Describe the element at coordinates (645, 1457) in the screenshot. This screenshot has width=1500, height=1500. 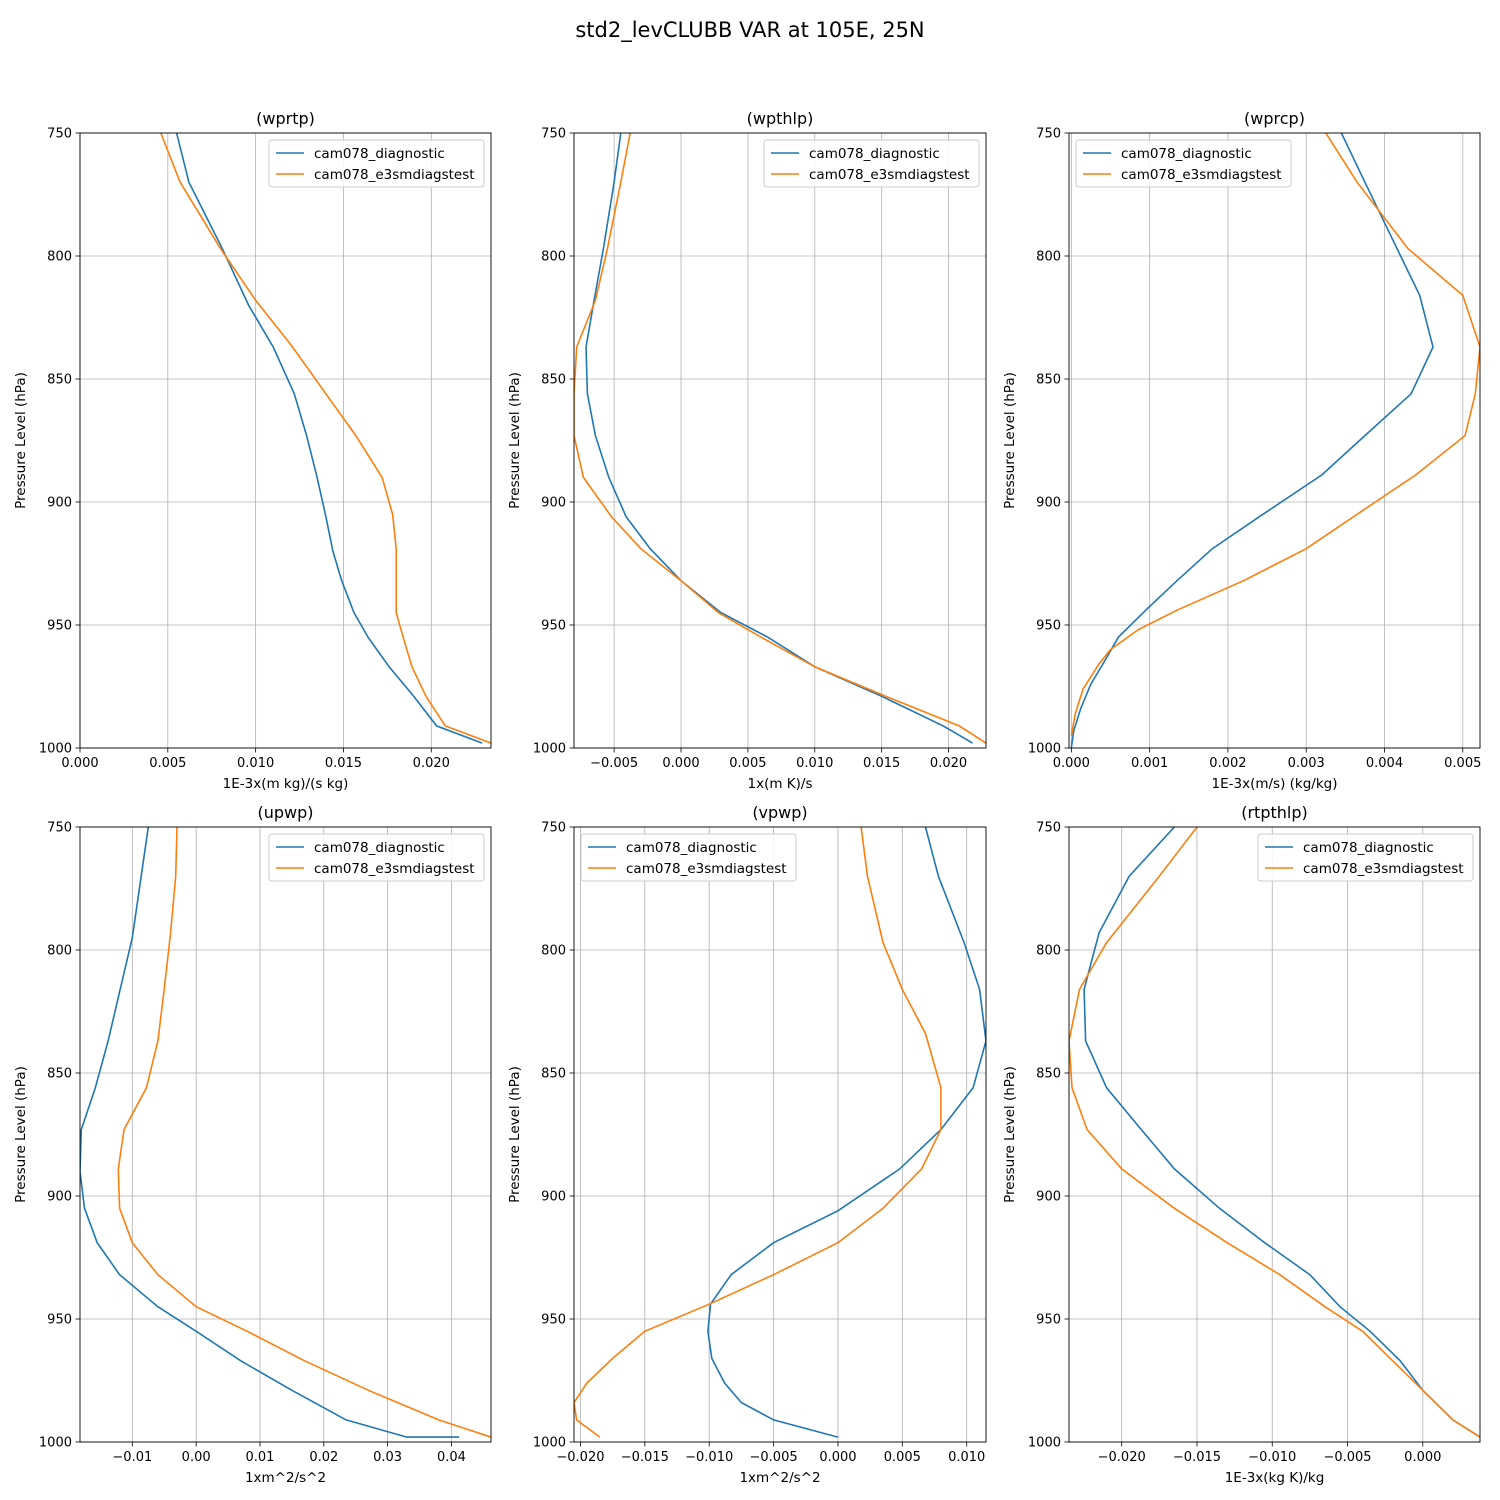
I see `x-tick-label: −0.015` at that location.